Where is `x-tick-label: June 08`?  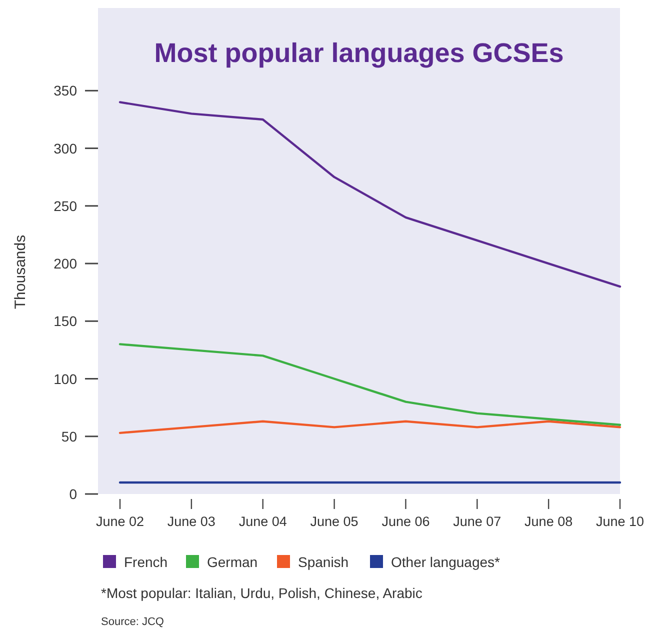
x-tick-label: June 08 is located at coordinates (548, 521).